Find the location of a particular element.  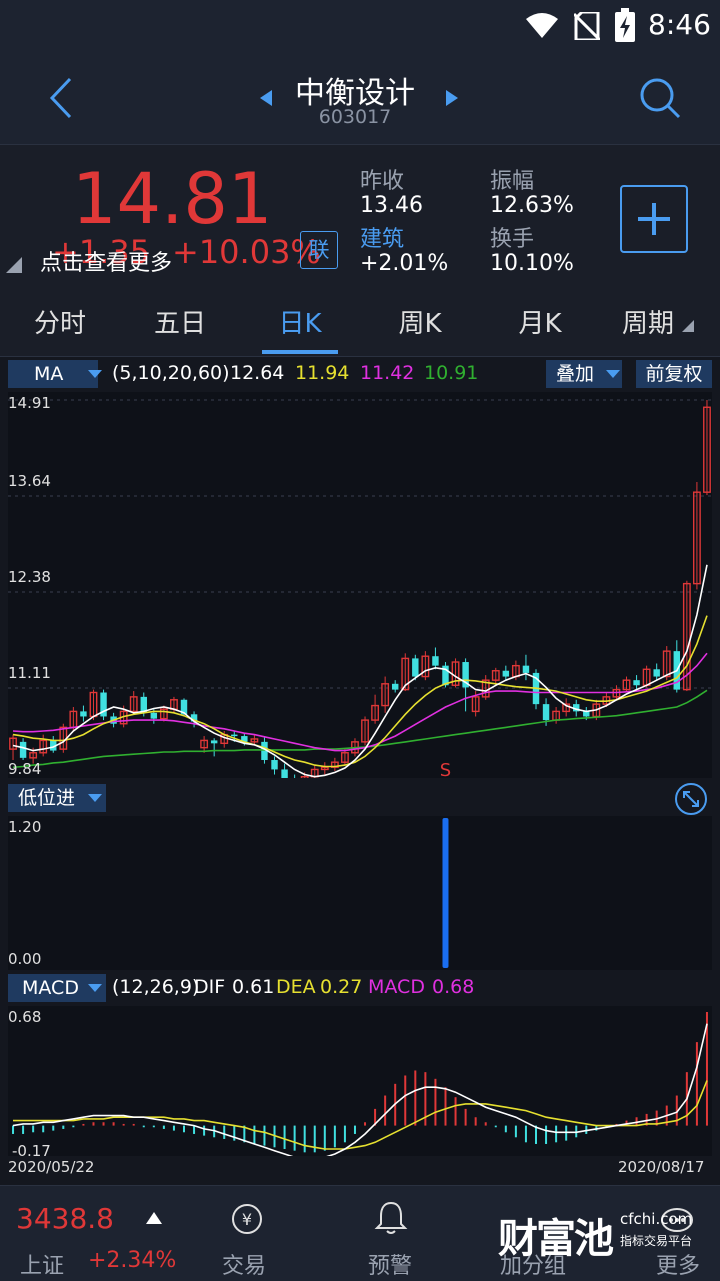

more-info-link: 点击查看更多 is located at coordinates (106, 263).